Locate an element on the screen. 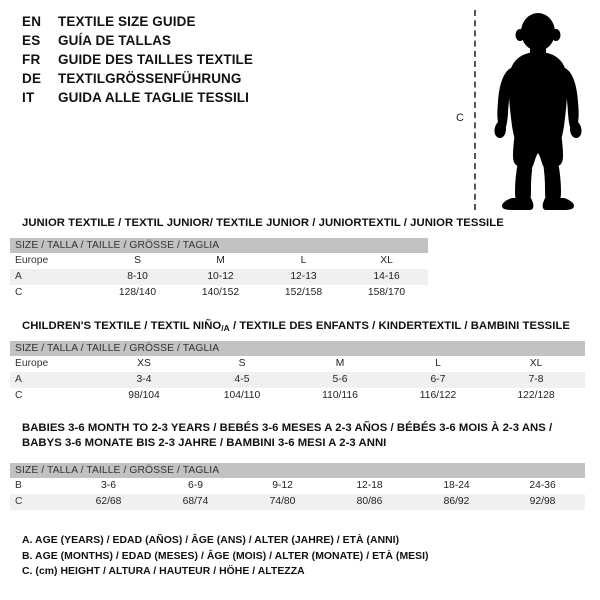 This screenshot has width=600, height=600. language-title-de: TEXTILGRÖSSENFÜHRUNG is located at coordinates (150, 78).